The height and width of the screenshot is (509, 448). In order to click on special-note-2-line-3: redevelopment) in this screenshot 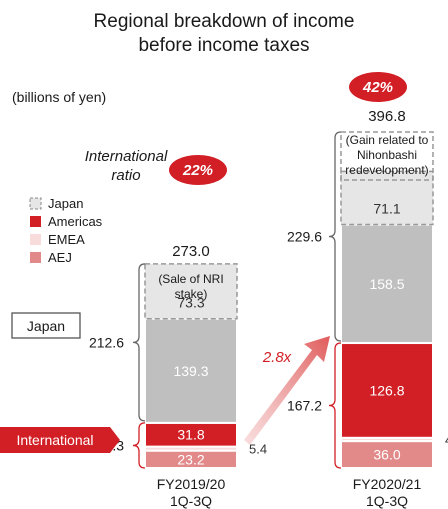, I will do `click(386, 170)`.